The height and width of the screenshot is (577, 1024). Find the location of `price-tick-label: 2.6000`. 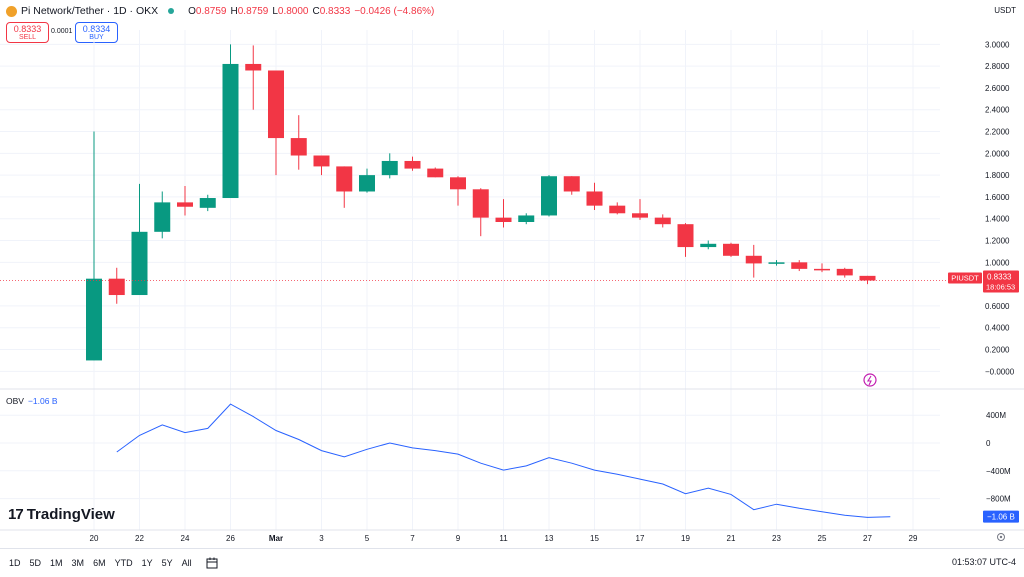

price-tick-label: 2.6000 is located at coordinates (997, 88).